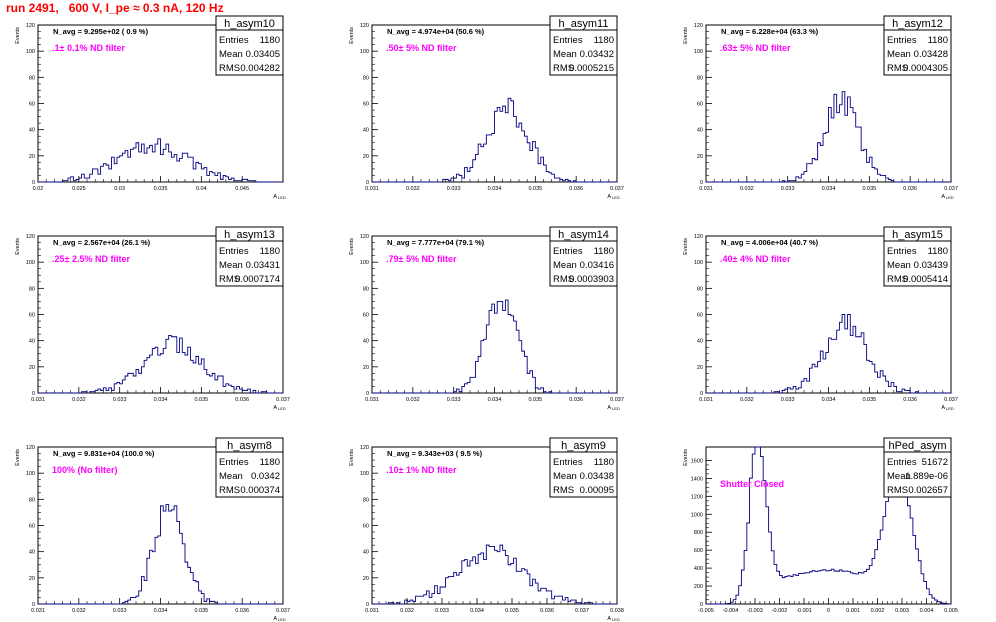 This screenshot has height=622, width=996. I want to click on x-tick-label: -0.002, so click(780, 611).